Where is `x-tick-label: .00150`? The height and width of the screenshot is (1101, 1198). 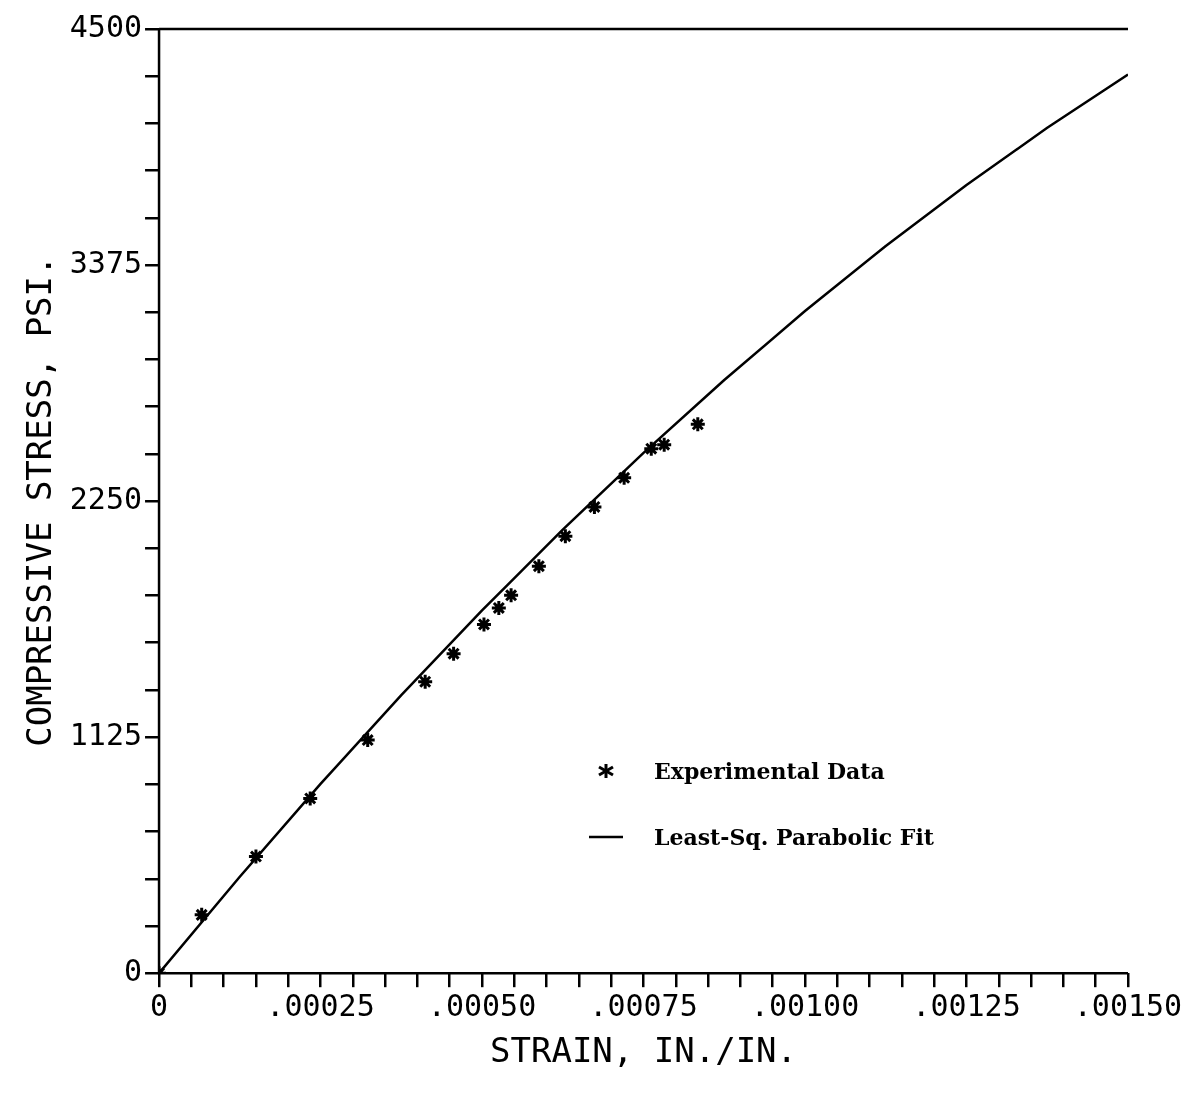
x-tick-label: .00150 is located at coordinates (1128, 1005).